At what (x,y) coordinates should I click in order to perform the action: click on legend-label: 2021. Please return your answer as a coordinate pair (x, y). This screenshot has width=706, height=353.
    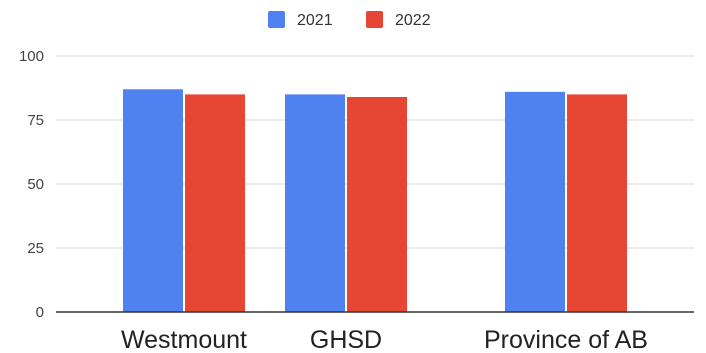
    Looking at the image, I should click on (315, 20).